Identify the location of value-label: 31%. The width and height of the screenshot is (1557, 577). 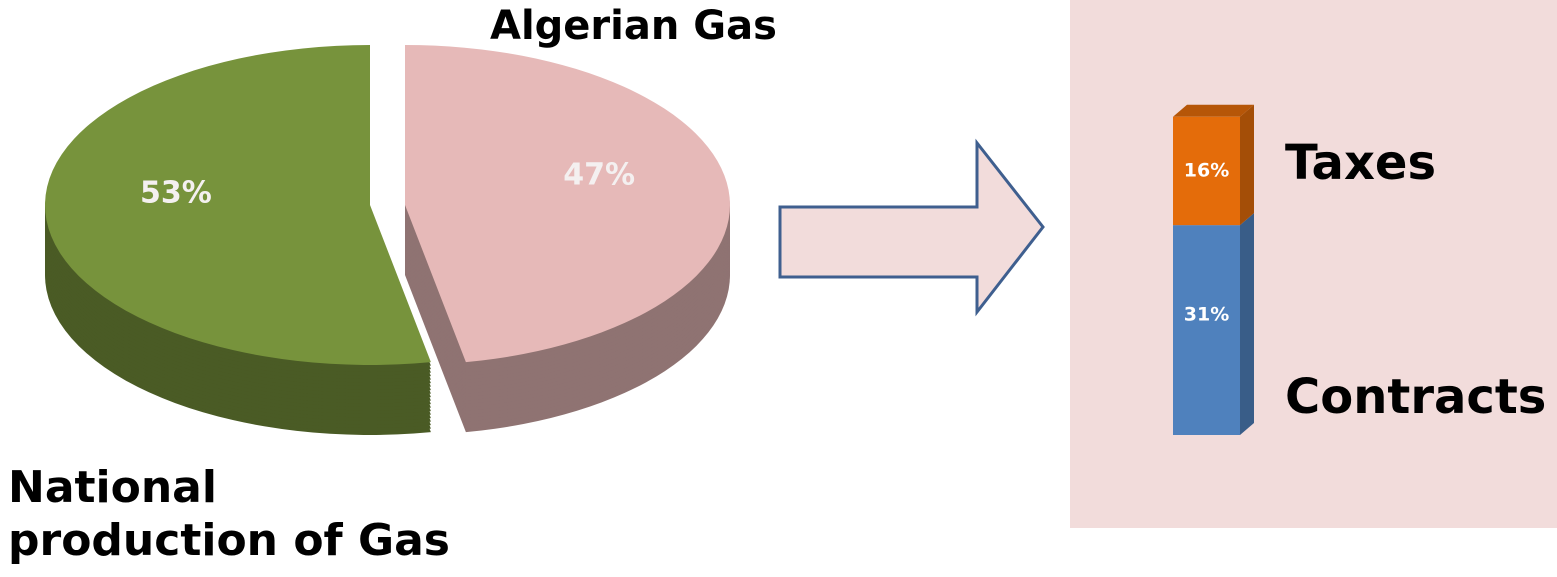
(1206, 315).